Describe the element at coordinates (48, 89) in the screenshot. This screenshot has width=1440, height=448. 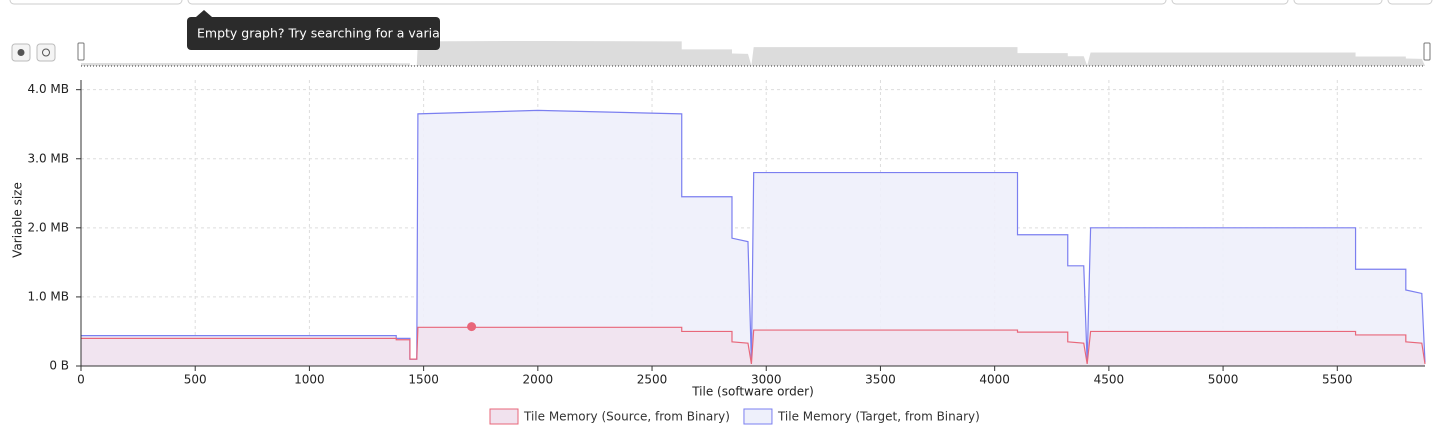
I see `y-tick-label: 4.0 MB` at that location.